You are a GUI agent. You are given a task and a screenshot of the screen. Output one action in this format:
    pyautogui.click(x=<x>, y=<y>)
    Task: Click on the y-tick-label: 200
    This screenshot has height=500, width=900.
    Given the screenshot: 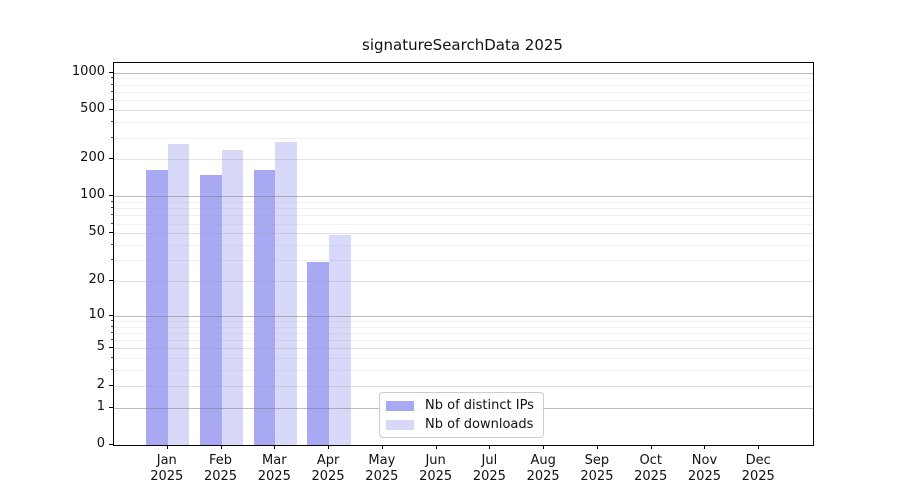 What is the action you would take?
    pyautogui.click(x=92, y=158)
    